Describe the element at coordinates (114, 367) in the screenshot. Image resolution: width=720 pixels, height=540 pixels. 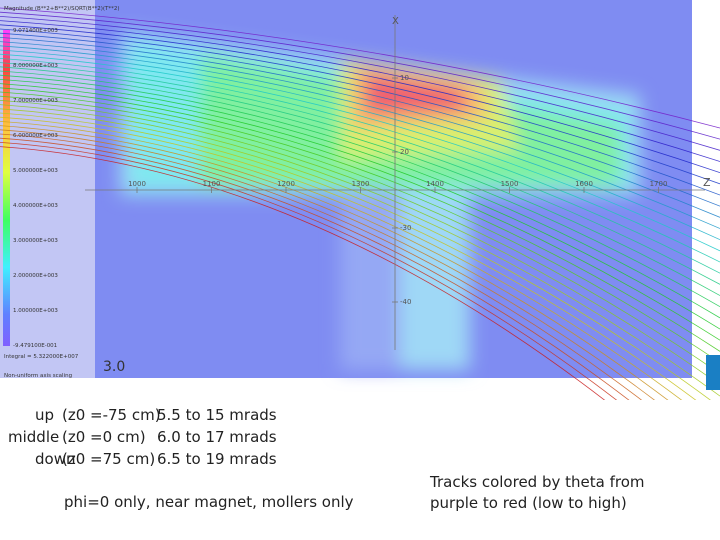
I see `overlay-label: 3.0` at that location.